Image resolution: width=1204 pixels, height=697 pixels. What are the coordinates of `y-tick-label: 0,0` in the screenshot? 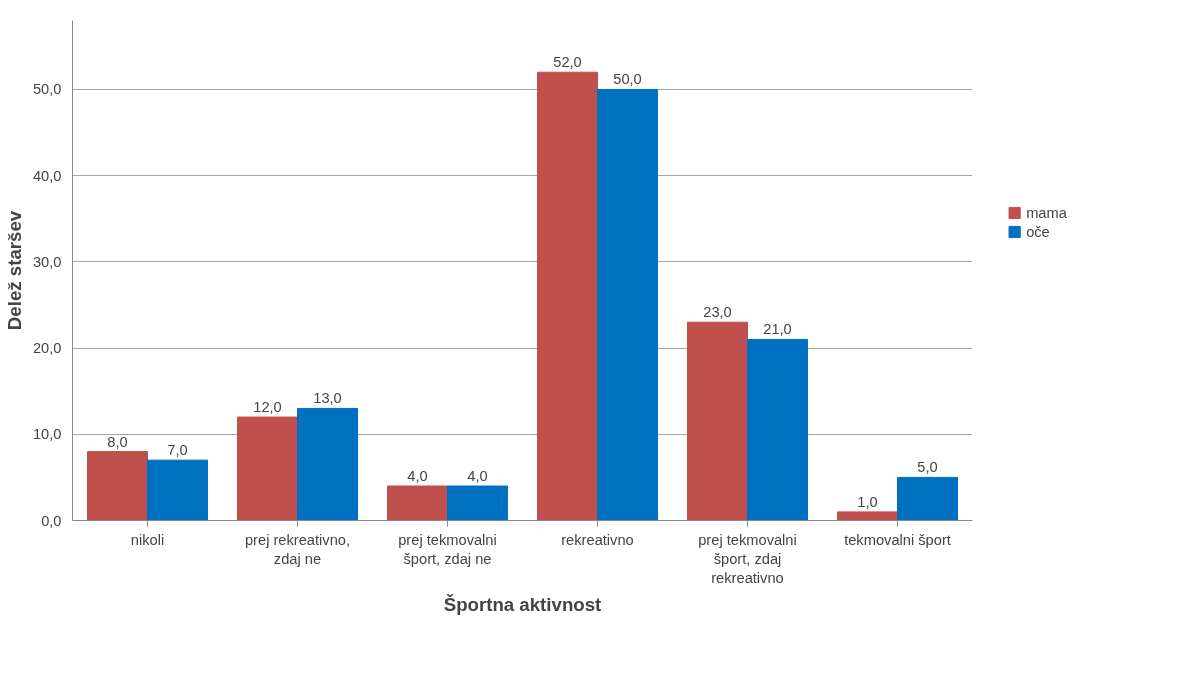 It's located at (51, 520).